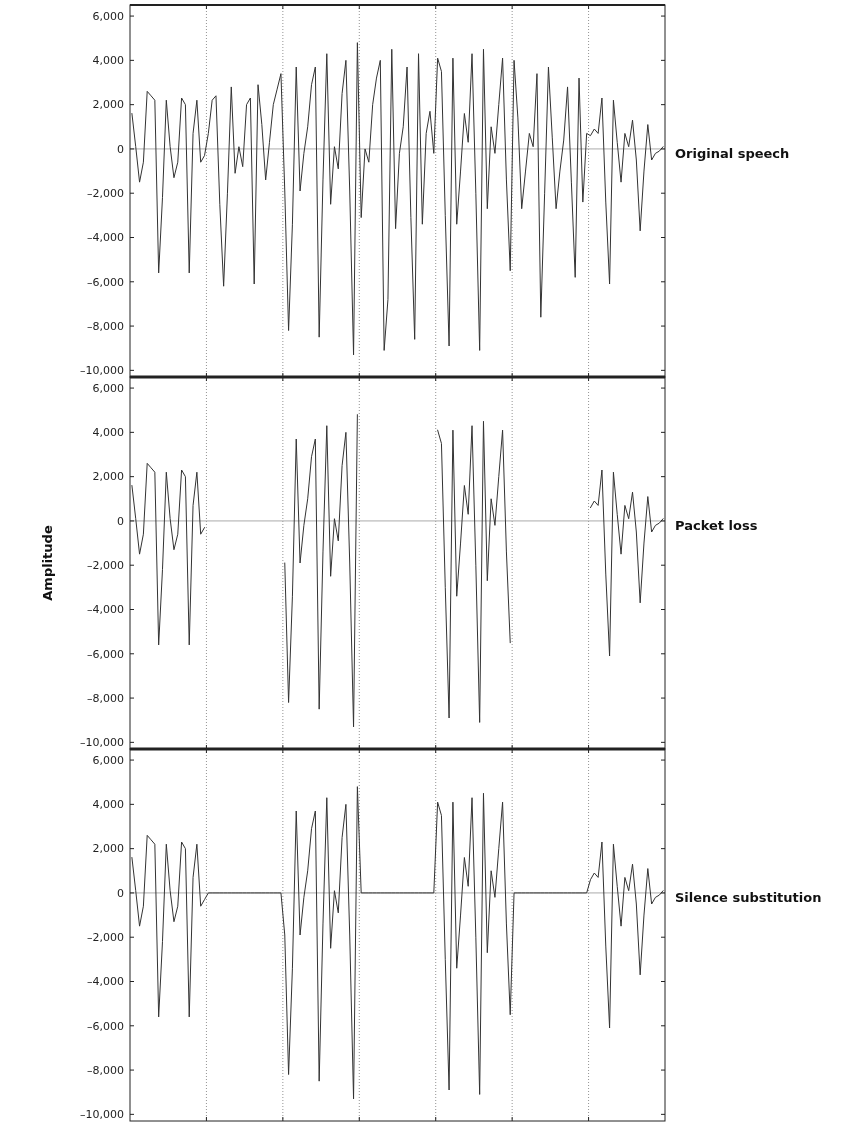 The width and height of the screenshot is (865, 1126). What do you see at coordinates (732, 154) in the screenshot?
I see `series-label: Original speech` at bounding box center [732, 154].